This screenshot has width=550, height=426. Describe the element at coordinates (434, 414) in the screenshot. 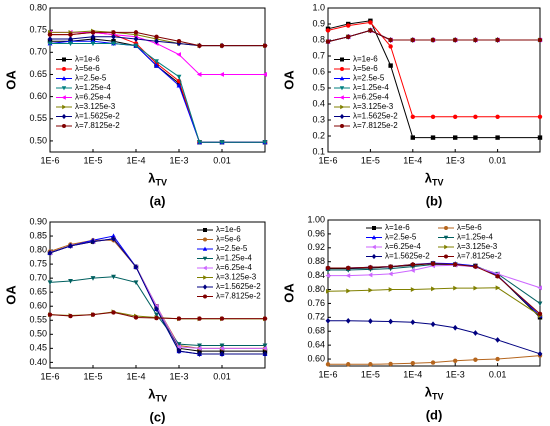

I see `caption: (d)` at that location.